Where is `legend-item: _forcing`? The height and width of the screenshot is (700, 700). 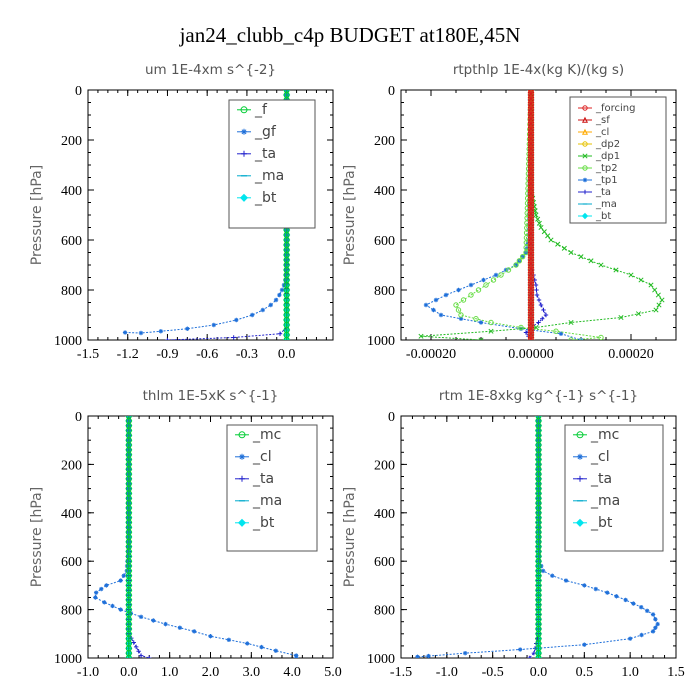 legend-item: _forcing is located at coordinates (607, 108).